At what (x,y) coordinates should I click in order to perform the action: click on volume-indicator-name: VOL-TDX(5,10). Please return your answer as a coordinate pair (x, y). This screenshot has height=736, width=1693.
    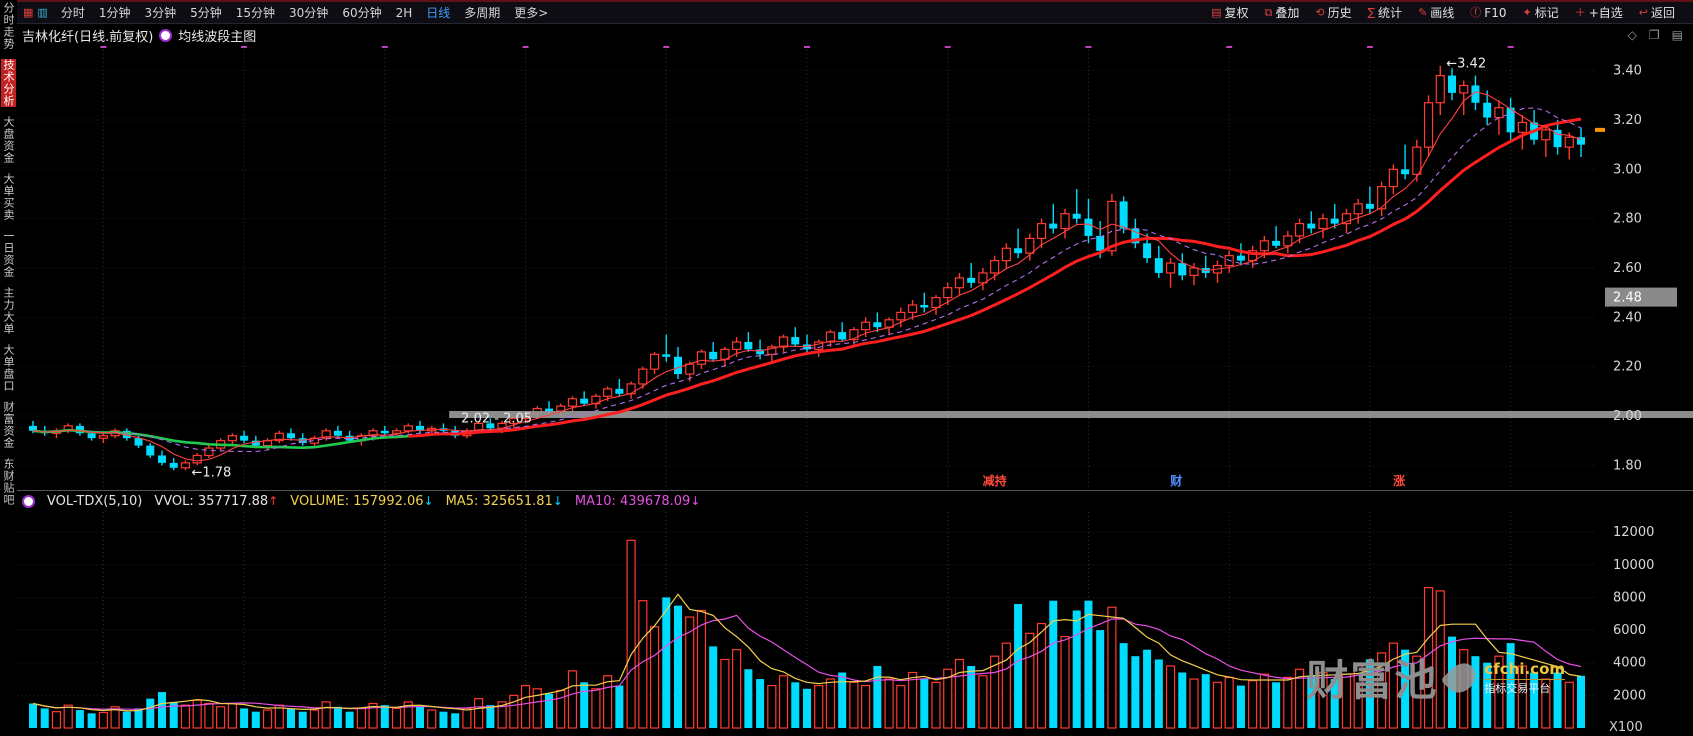
    Looking at the image, I should click on (95, 501).